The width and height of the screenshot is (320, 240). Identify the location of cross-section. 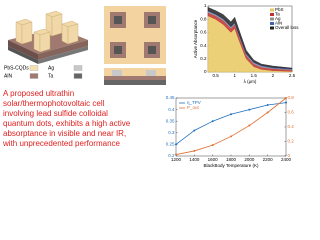
(135, 76).